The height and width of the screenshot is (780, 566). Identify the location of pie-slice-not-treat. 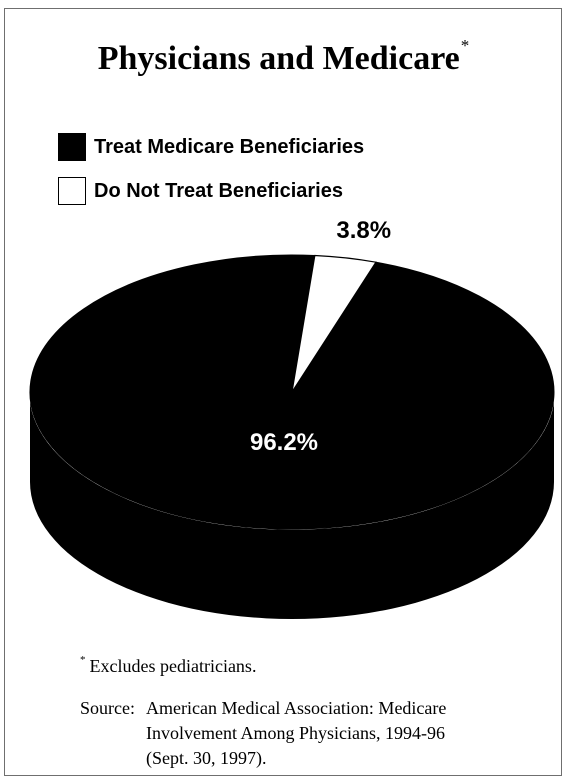
(334, 323).